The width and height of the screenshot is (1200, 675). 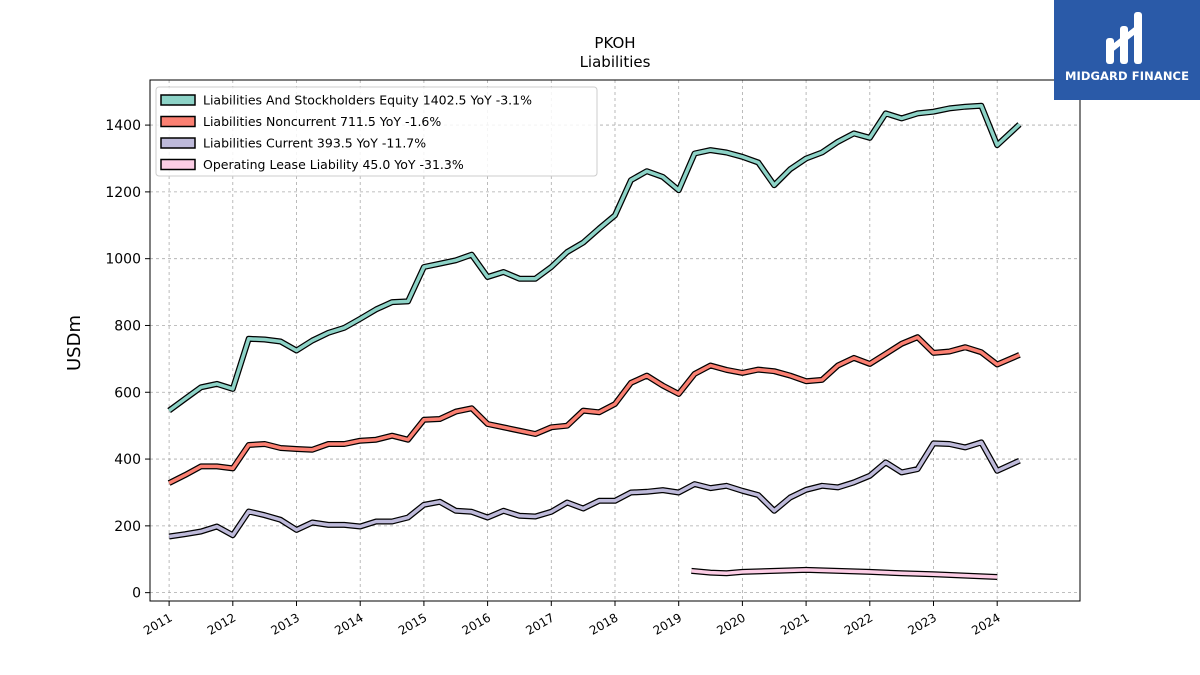 What do you see at coordinates (614, 43) in the screenshot?
I see `chart-title: PKOH` at bounding box center [614, 43].